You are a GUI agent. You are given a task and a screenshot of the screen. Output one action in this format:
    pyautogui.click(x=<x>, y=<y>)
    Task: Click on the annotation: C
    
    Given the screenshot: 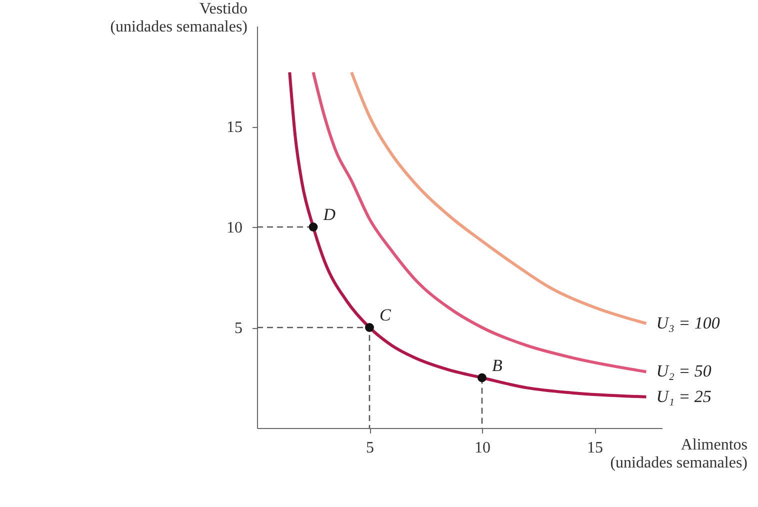 What is the action you would take?
    pyautogui.click(x=386, y=315)
    